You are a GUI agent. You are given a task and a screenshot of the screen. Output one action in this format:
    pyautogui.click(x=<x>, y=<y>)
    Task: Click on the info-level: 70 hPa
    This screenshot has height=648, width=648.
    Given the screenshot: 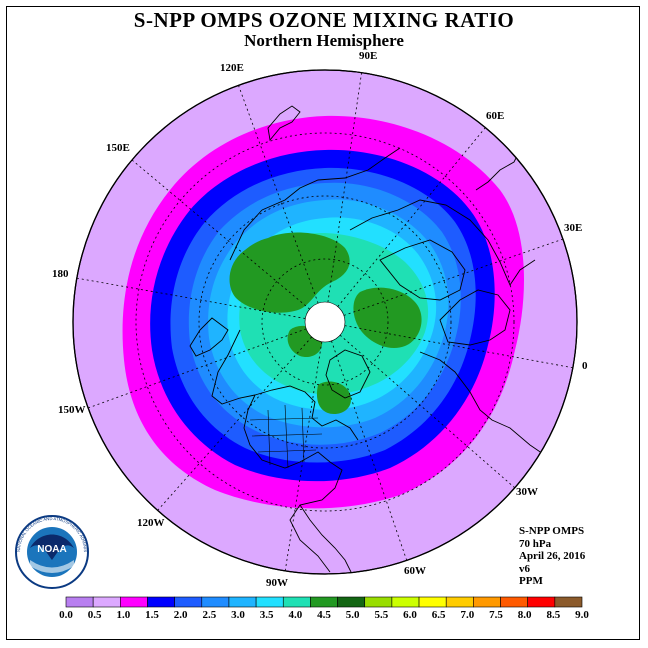 What is the action you would take?
    pyautogui.click(x=535, y=543)
    